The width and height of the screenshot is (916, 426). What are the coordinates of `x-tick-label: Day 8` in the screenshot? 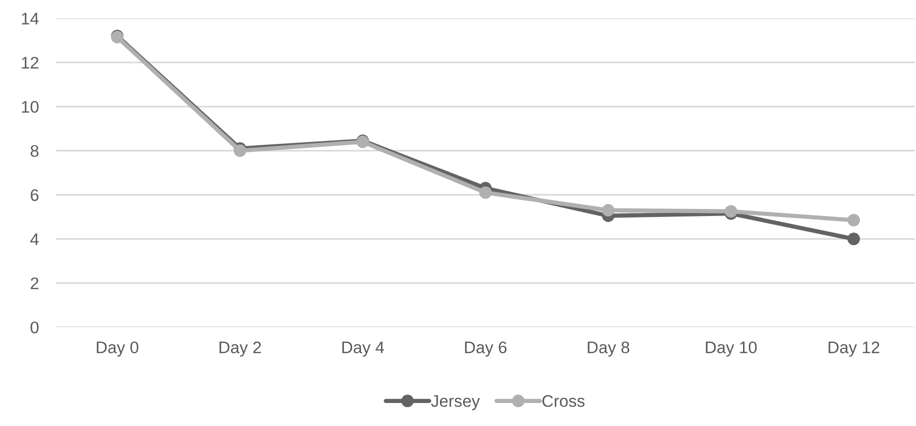 It's located at (609, 349).